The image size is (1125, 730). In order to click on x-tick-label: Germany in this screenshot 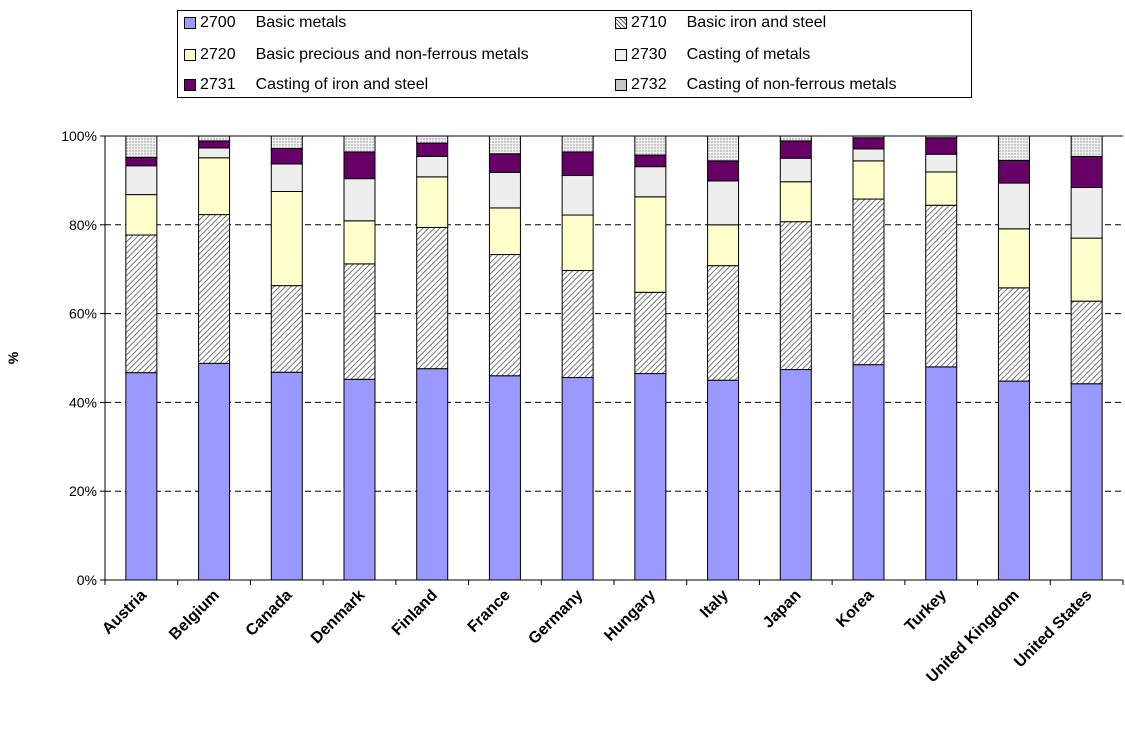, I will do `click(555, 617)`.